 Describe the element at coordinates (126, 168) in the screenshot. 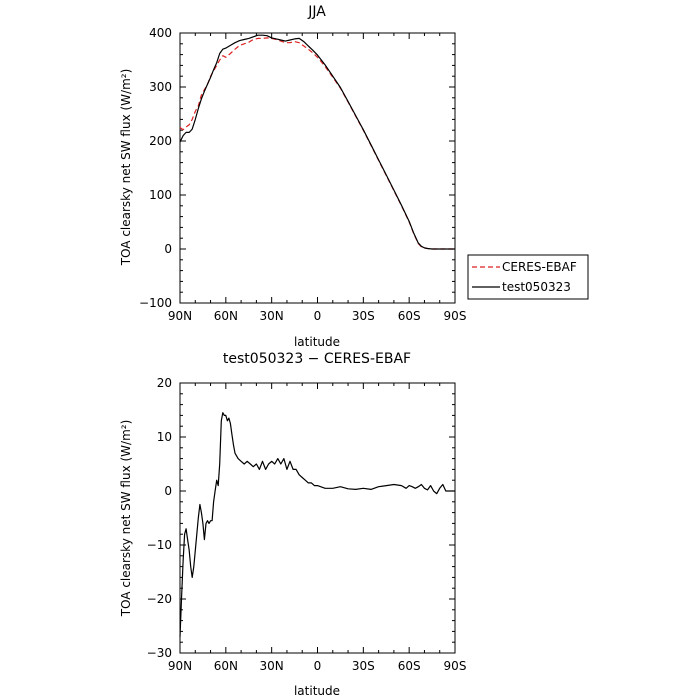

I see `top-y-axis-label: TOA clearsky net SW flux (W/m²)` at that location.